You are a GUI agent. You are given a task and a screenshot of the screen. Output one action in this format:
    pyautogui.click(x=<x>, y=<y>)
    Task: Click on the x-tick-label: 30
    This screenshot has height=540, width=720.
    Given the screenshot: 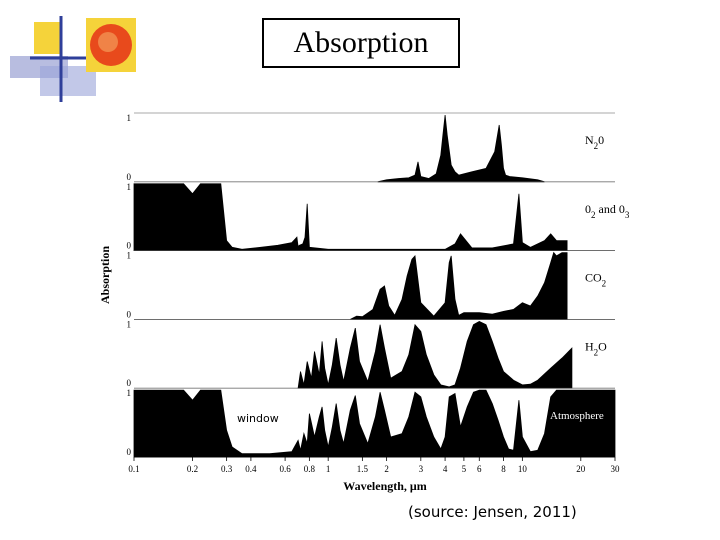 What is the action you would take?
    pyautogui.click(x=616, y=469)
    